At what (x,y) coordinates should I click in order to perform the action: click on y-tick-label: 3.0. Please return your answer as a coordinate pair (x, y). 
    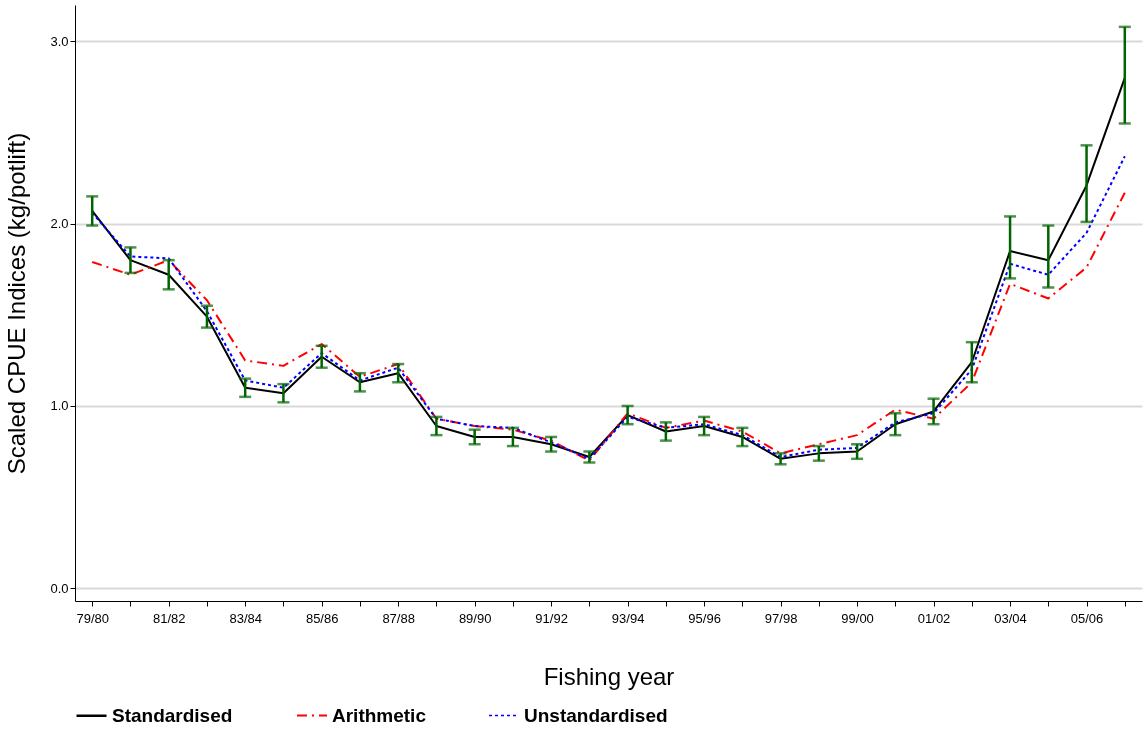
    Looking at the image, I should click on (59, 41).